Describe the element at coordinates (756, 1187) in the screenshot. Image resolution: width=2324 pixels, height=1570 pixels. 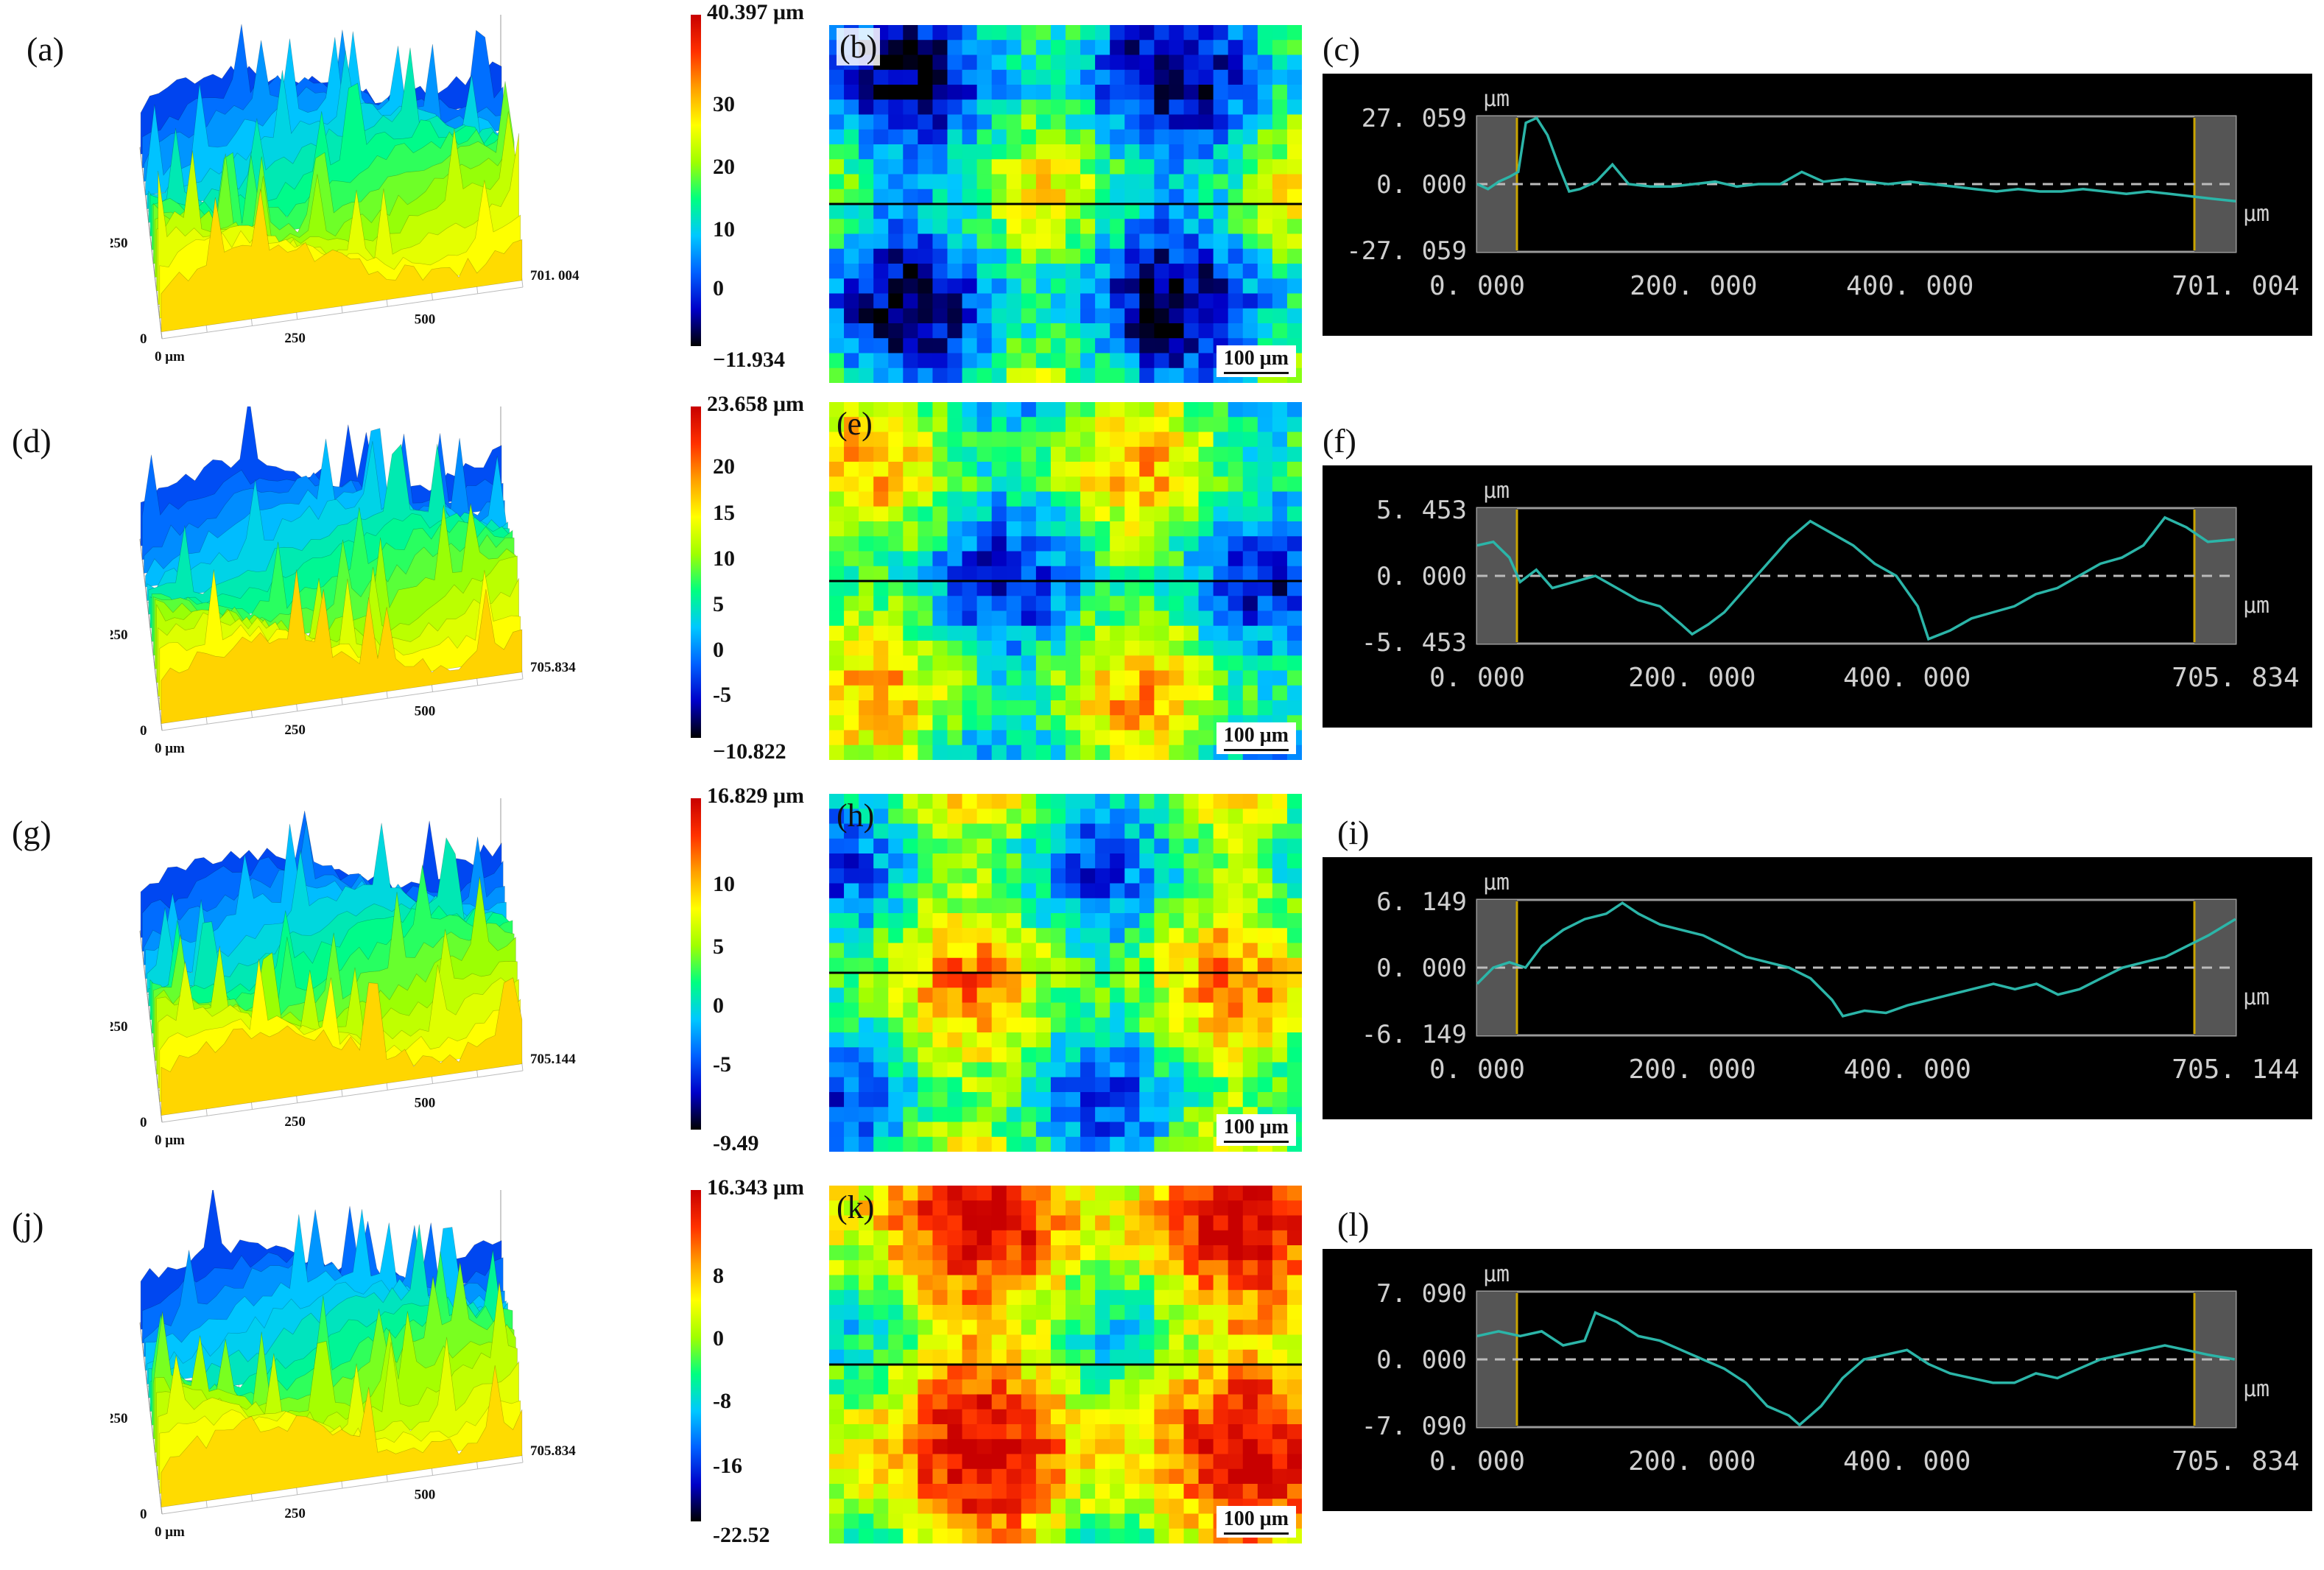
I see `colorbar-top-label: 16.343 μm` at that location.